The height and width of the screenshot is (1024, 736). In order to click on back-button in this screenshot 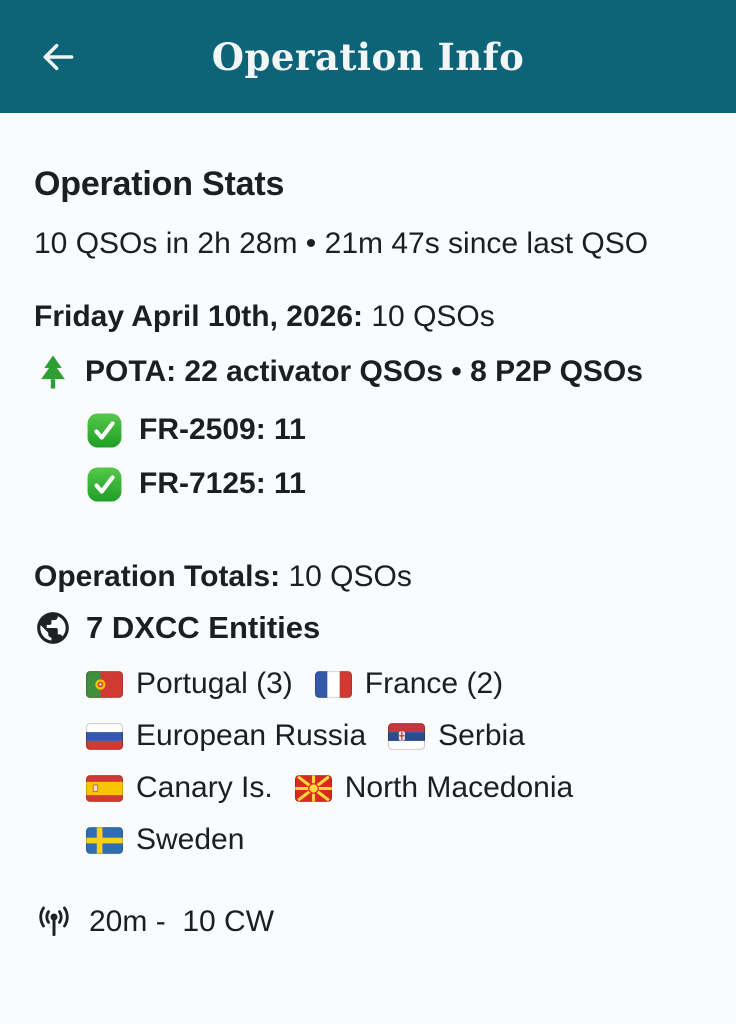, I will do `click(58, 57)`.